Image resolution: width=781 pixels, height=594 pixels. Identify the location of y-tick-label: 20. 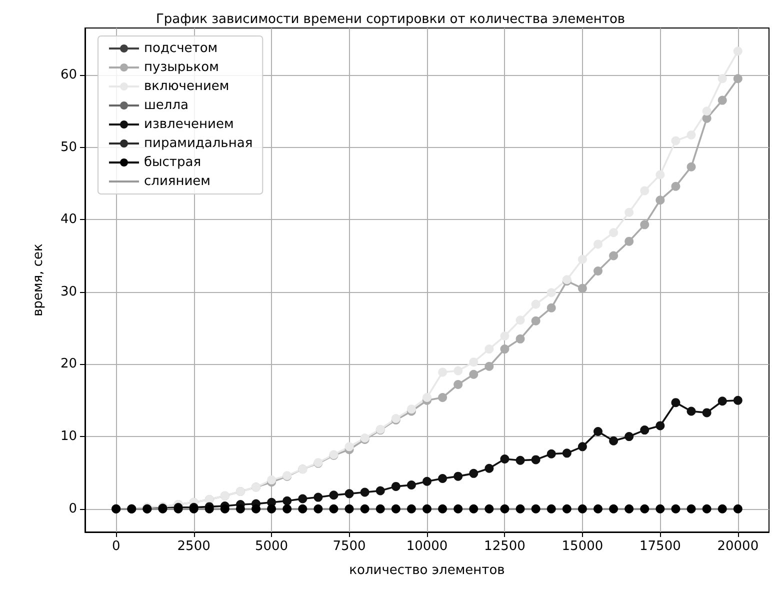
(68, 364).